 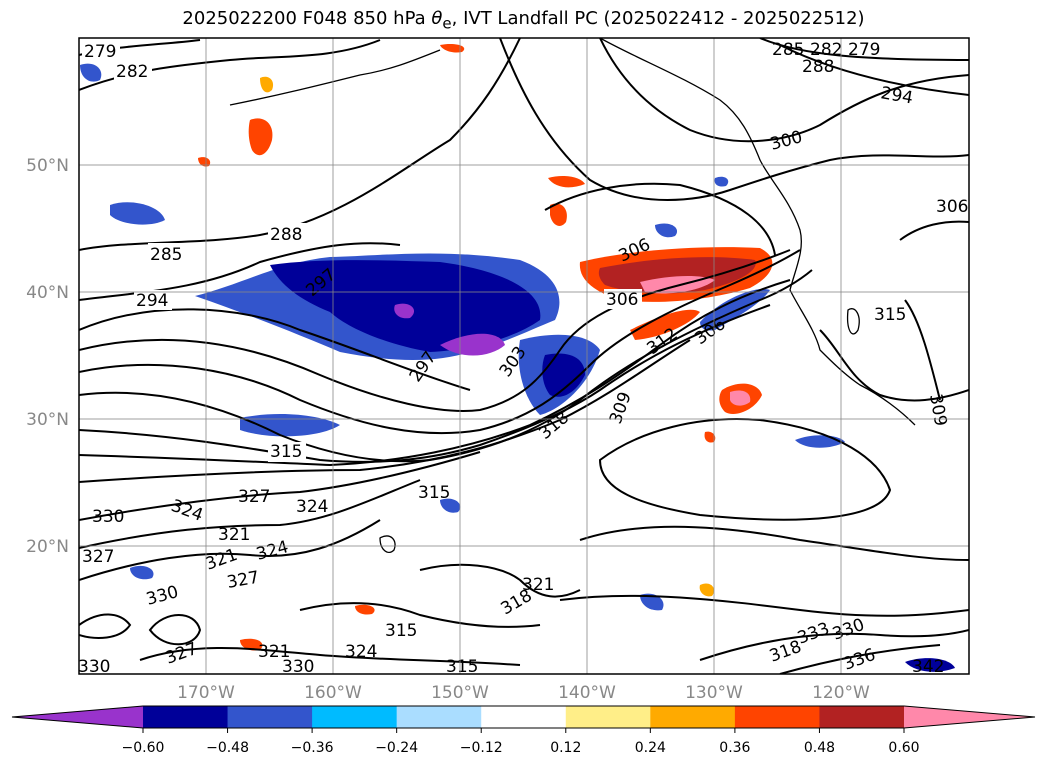 I want to click on title-theta: θ, so click(x=437, y=18).